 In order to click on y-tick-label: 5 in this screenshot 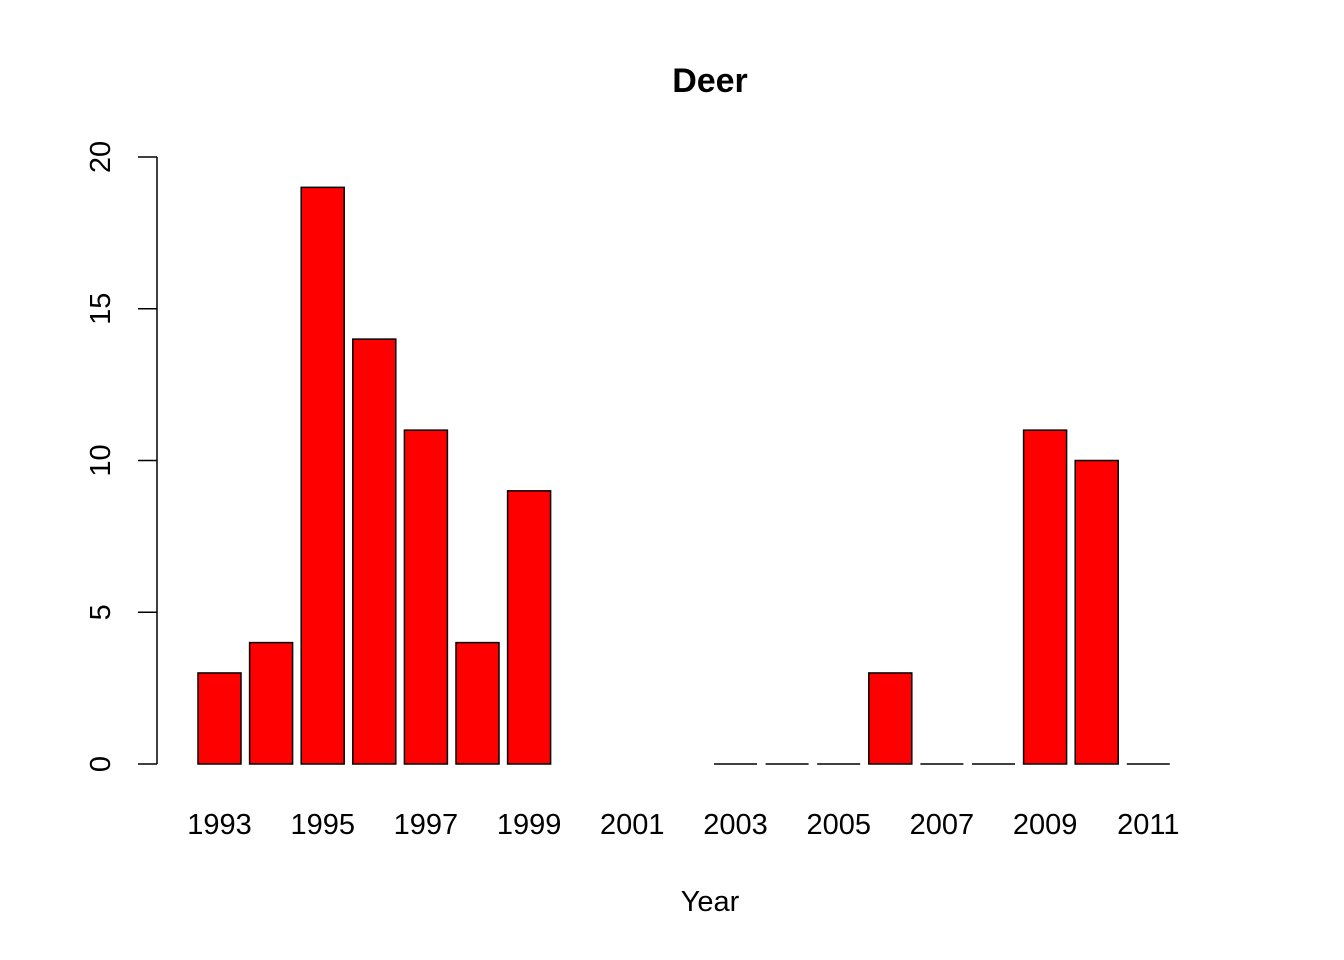, I will do `click(101, 612)`.